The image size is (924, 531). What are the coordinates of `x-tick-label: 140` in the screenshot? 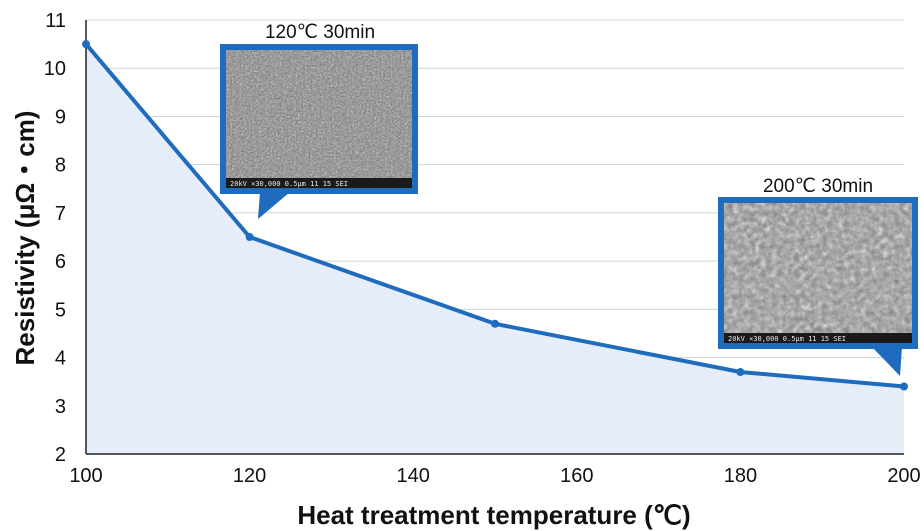 It's located at (413, 476).